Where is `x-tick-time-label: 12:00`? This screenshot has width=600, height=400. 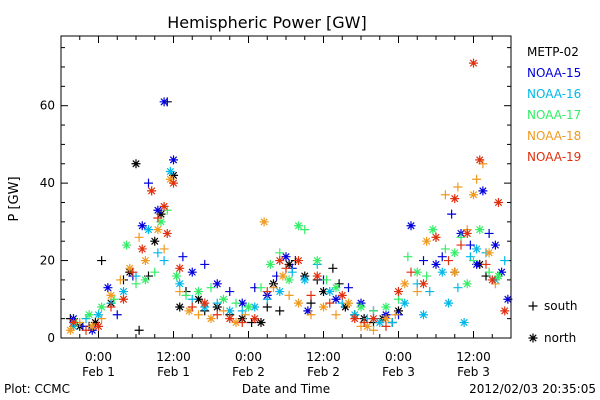
x-tick-time-label: 12:00 is located at coordinates (473, 357).